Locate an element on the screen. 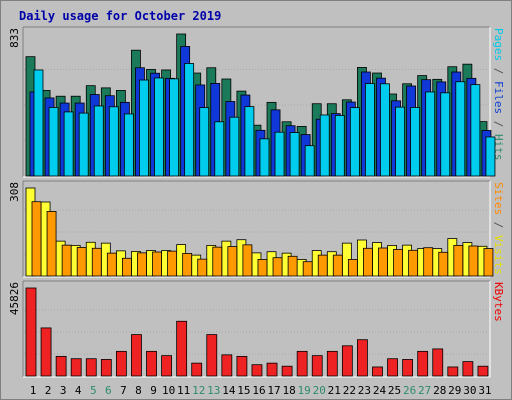  x-tick-label-day-17: 17 is located at coordinates (273, 390).